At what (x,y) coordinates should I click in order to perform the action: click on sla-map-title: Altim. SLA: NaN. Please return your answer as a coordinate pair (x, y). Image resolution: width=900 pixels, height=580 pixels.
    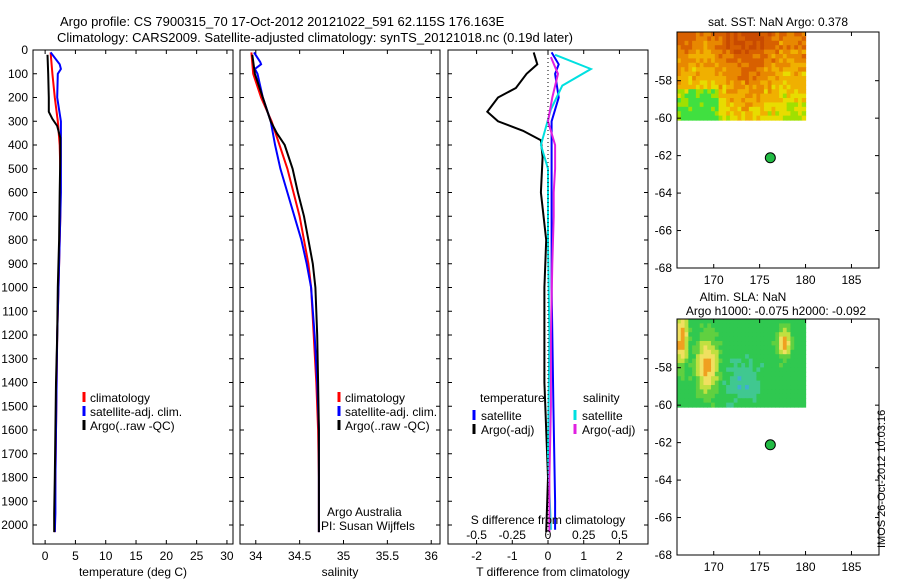
    Looking at the image, I should click on (743, 297).